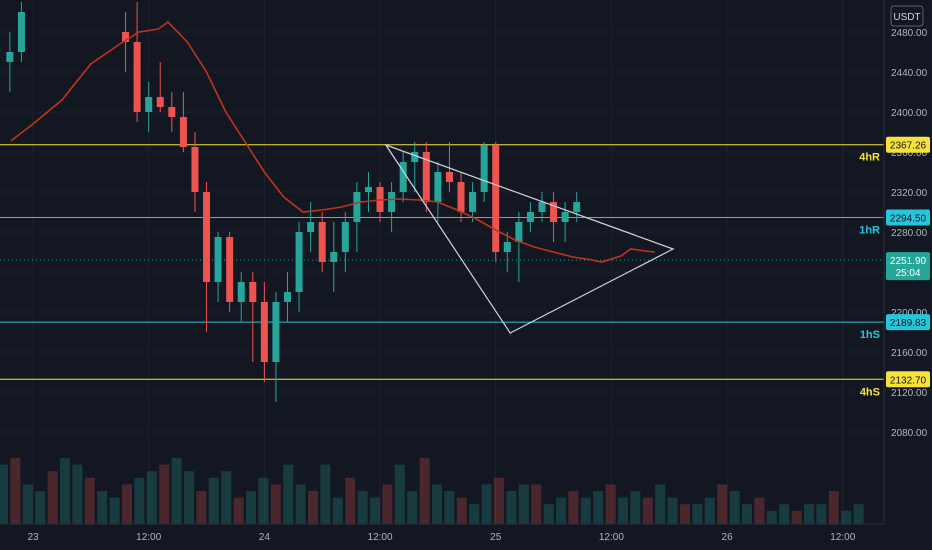  I want to click on level-label: 1hS, so click(870, 335).